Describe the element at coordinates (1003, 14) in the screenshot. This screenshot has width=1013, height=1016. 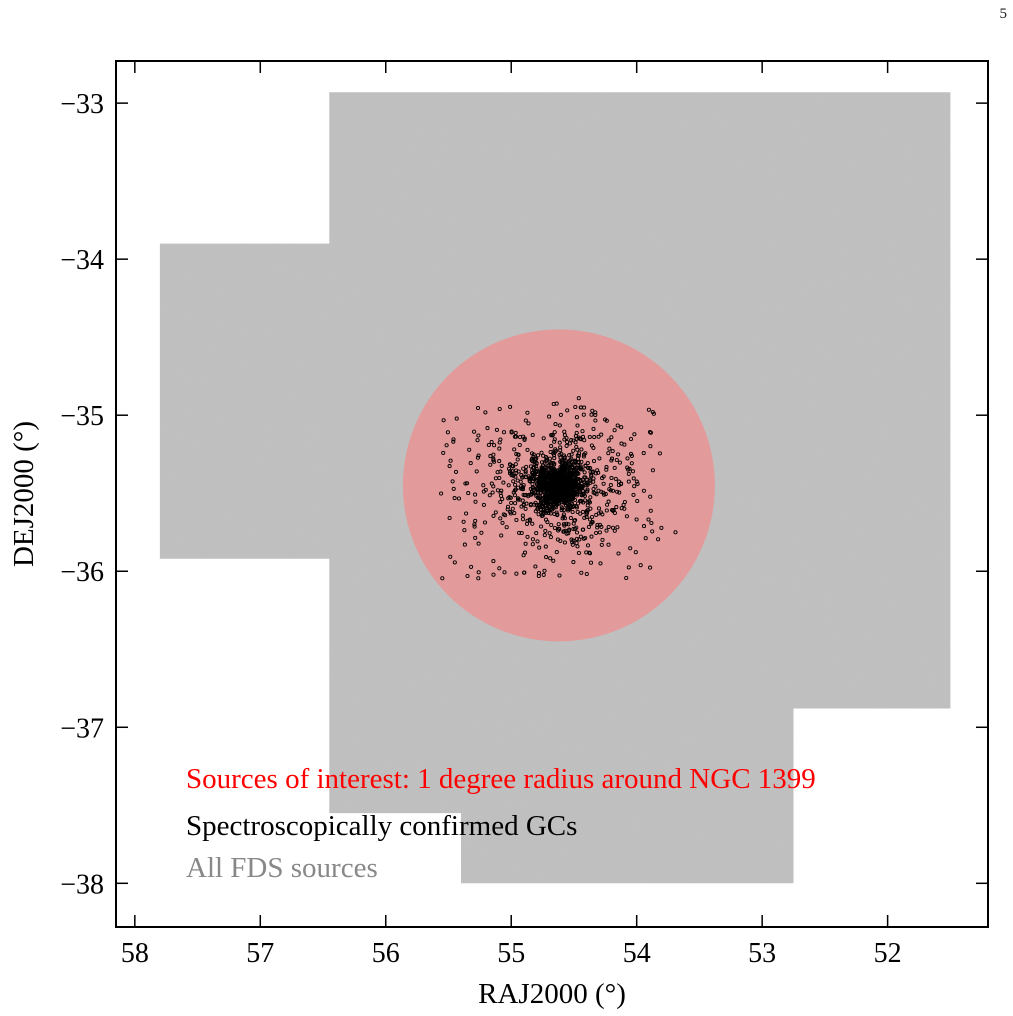
I see `page-number: 5` at that location.